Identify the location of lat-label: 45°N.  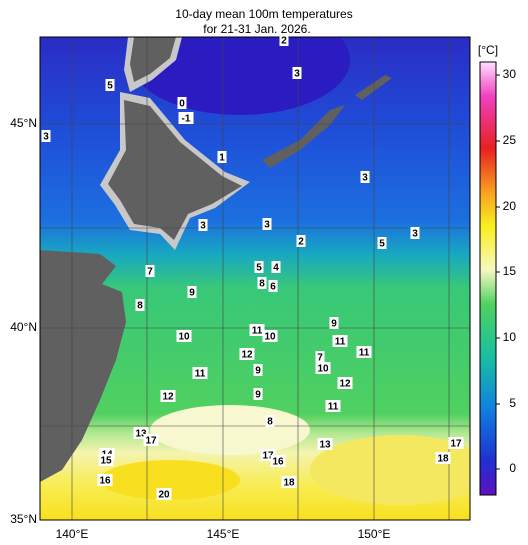
(23, 123).